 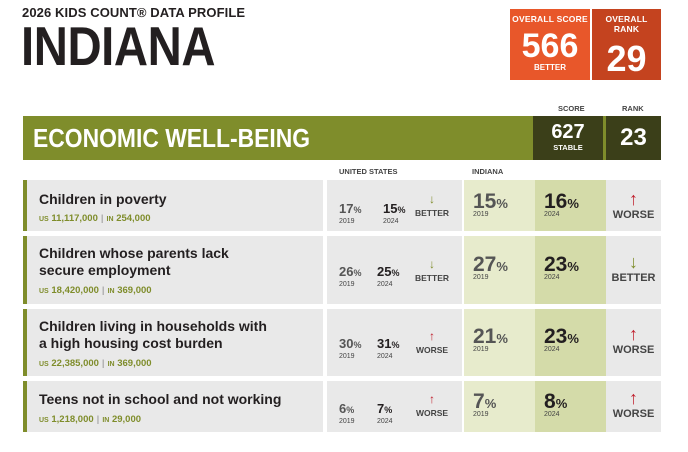 What do you see at coordinates (626, 24) in the screenshot?
I see `overall-rank-label: OVERALL RANK` at bounding box center [626, 24].